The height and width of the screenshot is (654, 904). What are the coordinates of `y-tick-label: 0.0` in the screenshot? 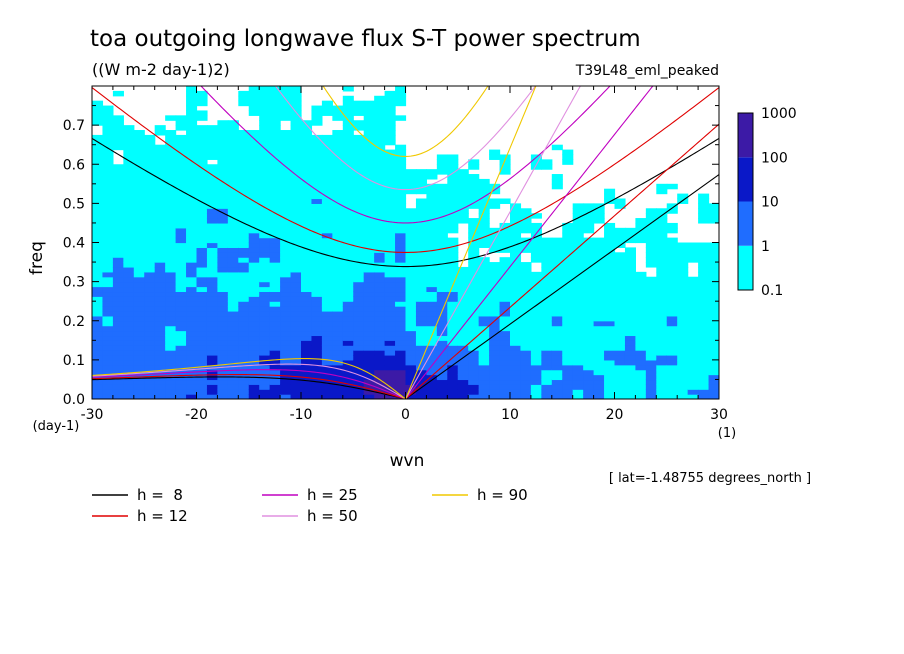 It's located at (74, 400).